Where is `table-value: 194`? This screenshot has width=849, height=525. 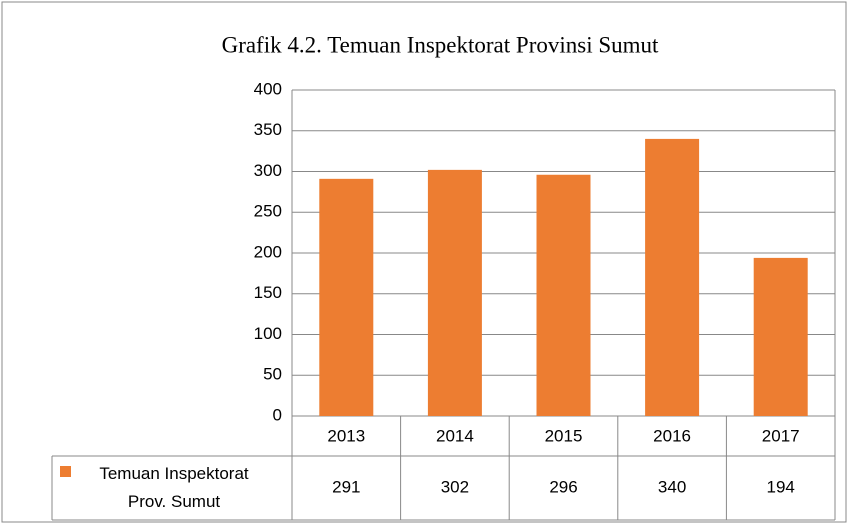
table-value: 194 is located at coordinates (781, 486).